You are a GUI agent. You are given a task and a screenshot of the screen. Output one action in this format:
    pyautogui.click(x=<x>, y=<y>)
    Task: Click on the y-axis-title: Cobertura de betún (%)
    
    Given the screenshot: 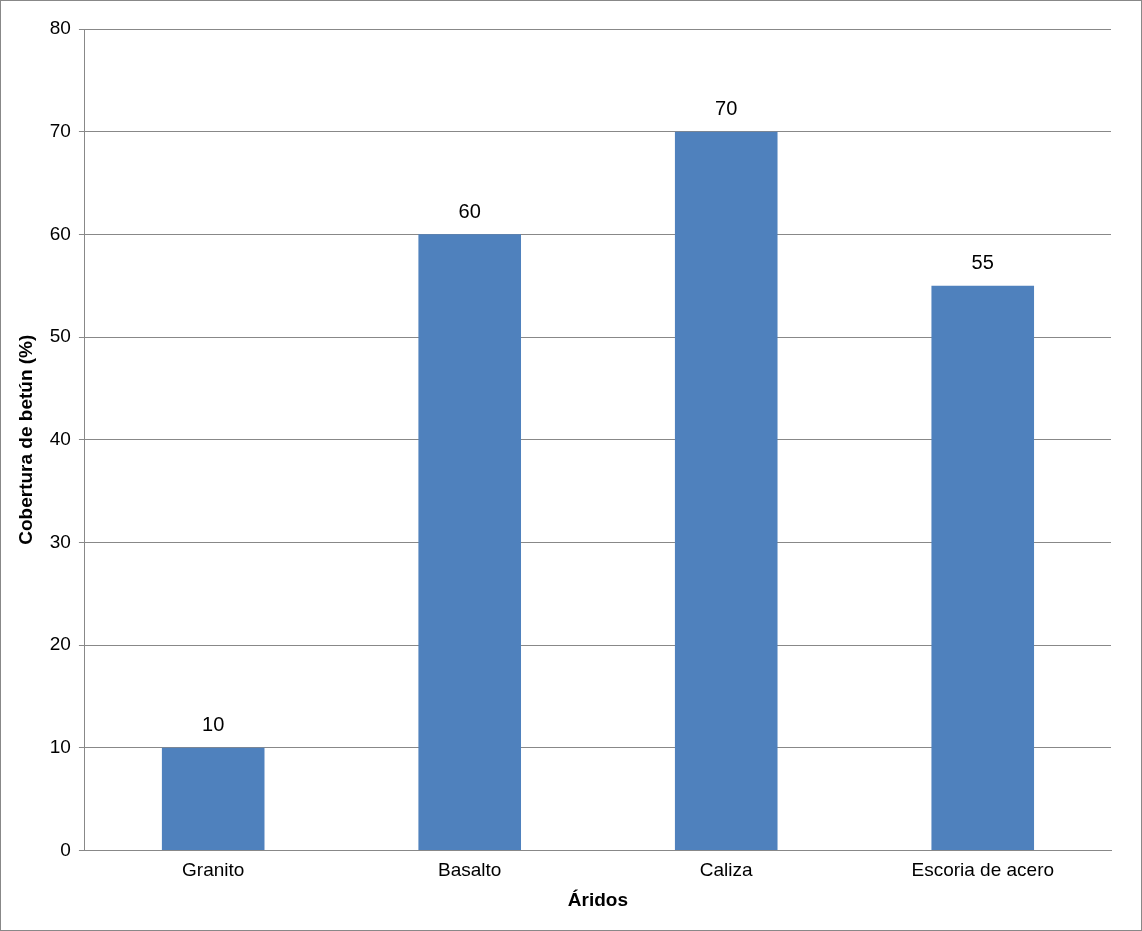 What is the action you would take?
    pyautogui.click(x=25, y=439)
    